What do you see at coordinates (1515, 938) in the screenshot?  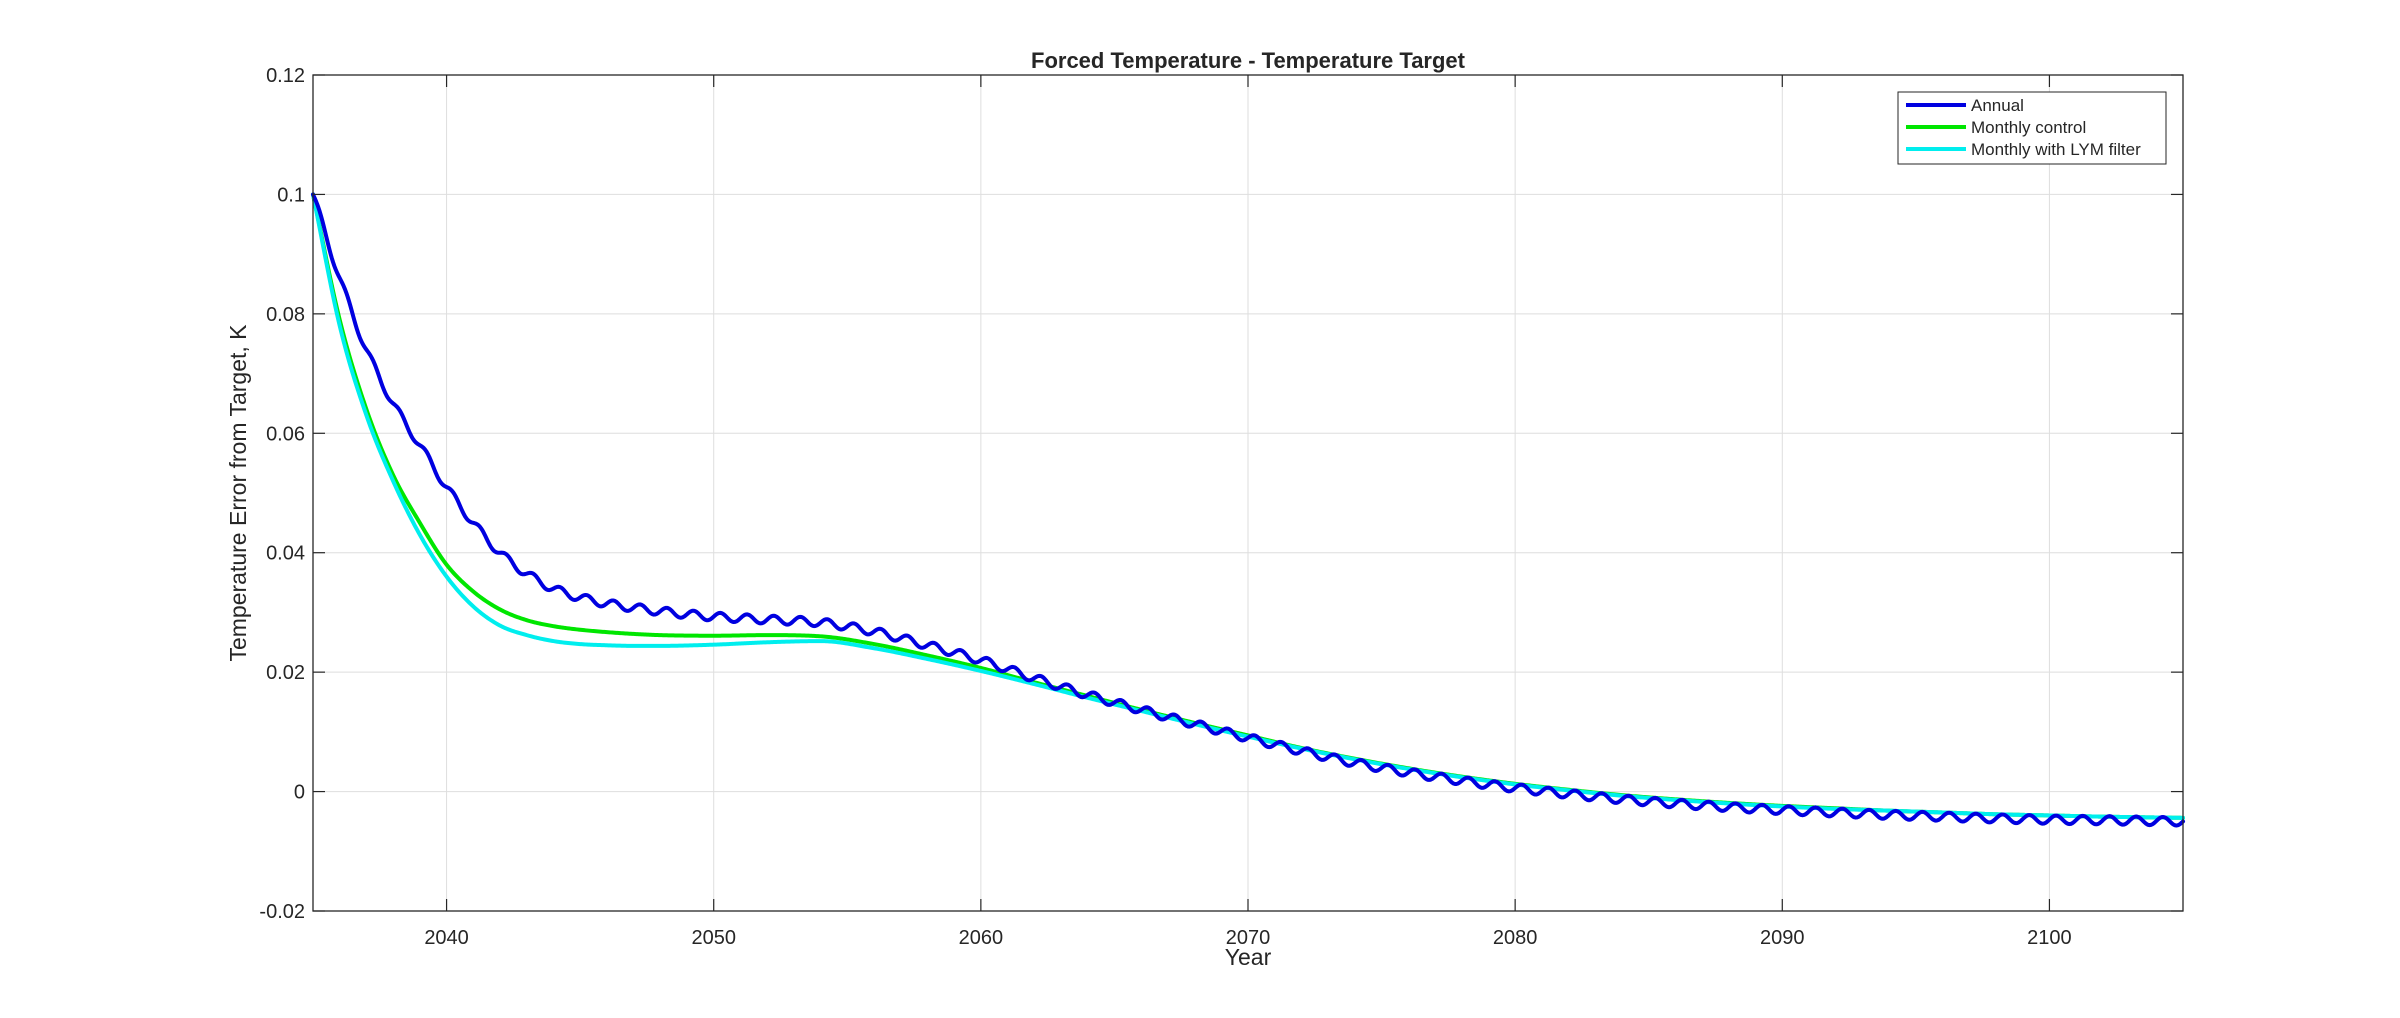 I see `x-tick-label: 2080` at bounding box center [1515, 938].